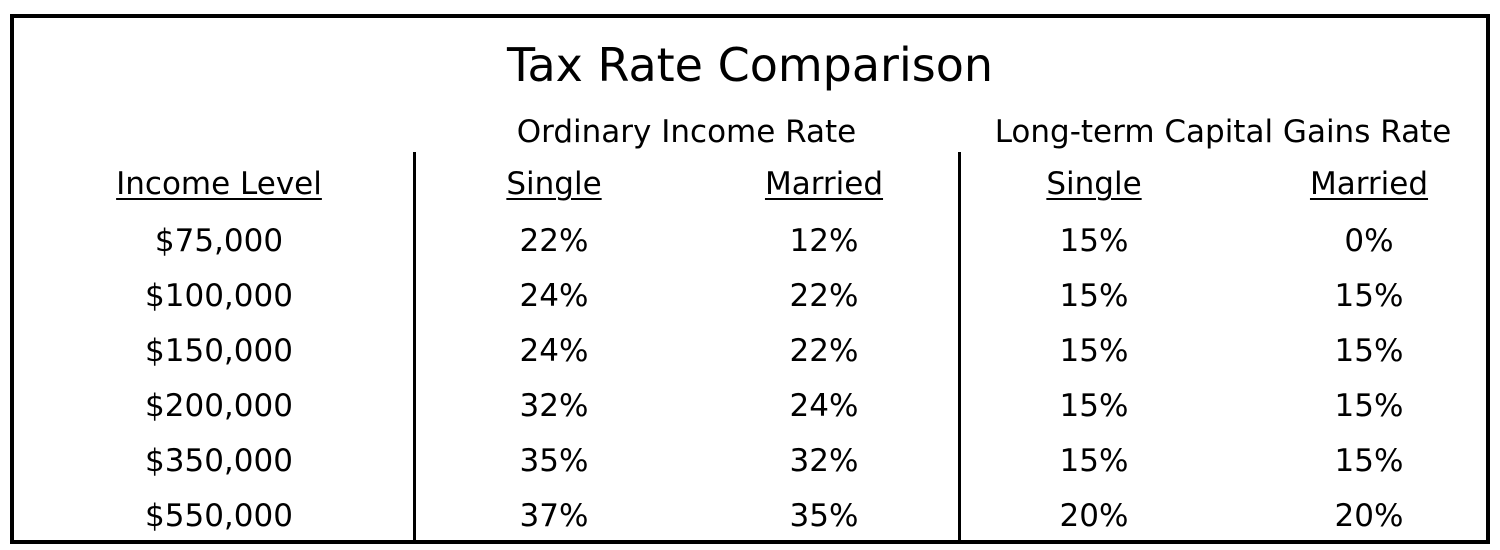 Image resolution: width=1500 pixels, height=550 pixels. I want to click on ordinary-single-cell: 22%, so click(554, 241).